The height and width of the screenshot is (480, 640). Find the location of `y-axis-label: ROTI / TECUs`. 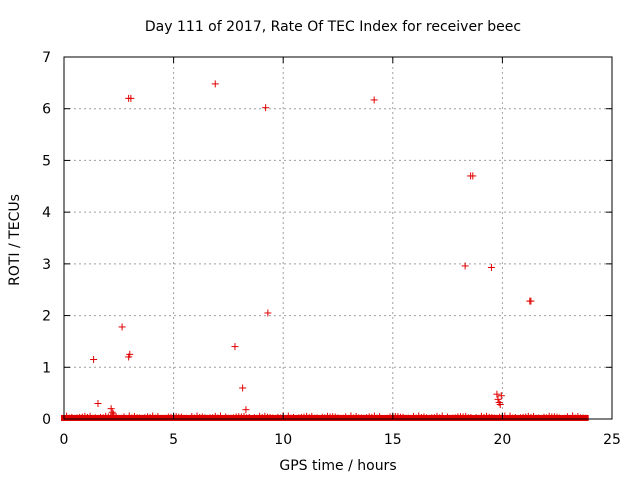

y-axis-label: ROTI / TECUs is located at coordinates (15, 240).